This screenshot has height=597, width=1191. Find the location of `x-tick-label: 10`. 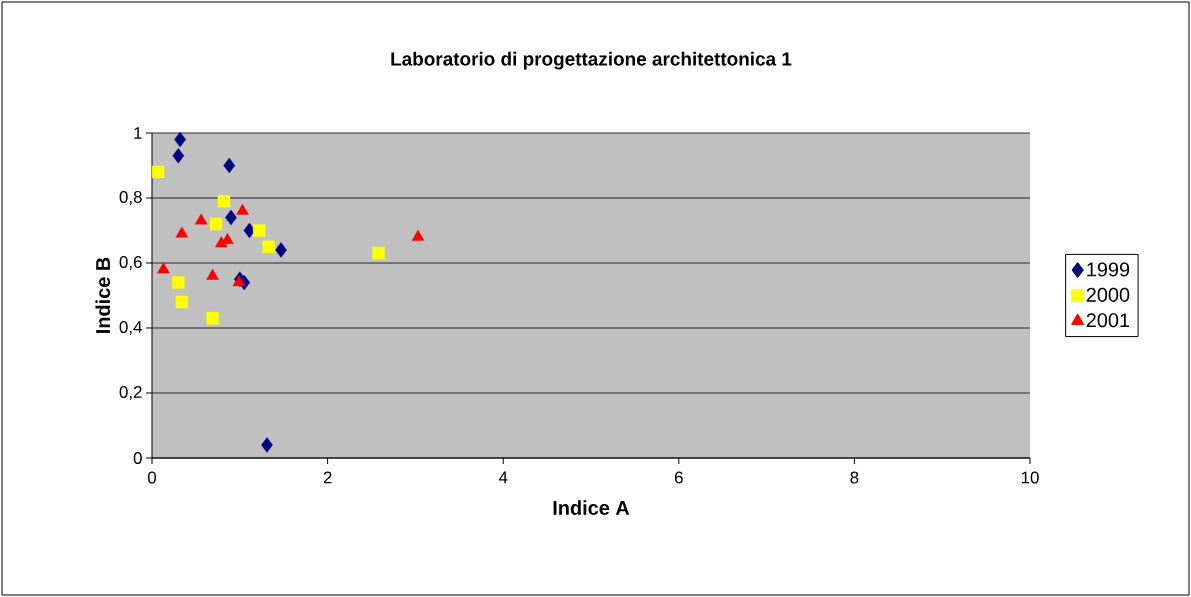

x-tick-label: 10 is located at coordinates (1030, 477).